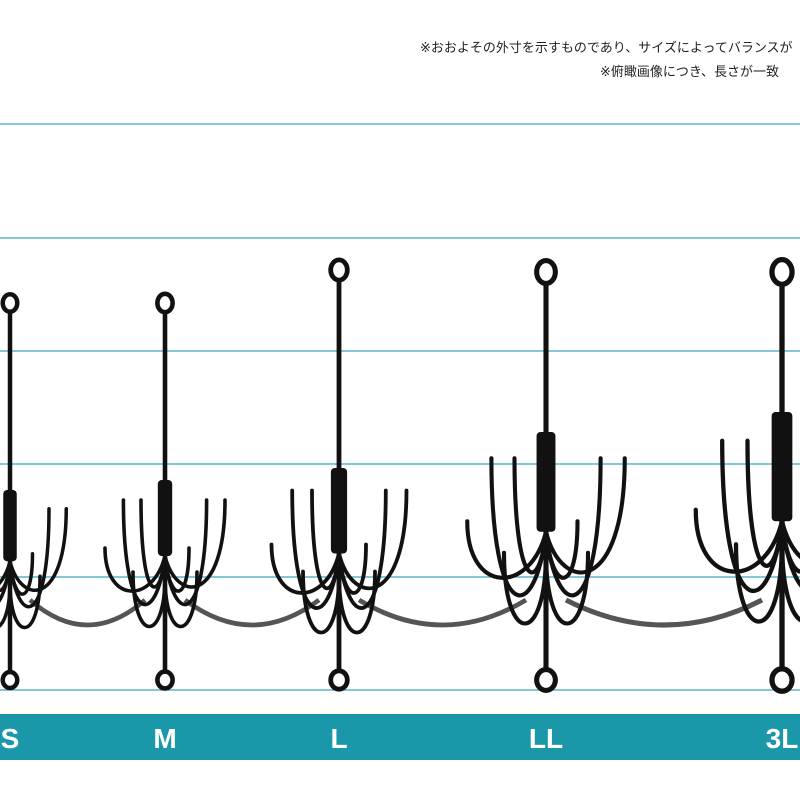 This screenshot has width=800, height=800. Describe the element at coordinates (782, 738) in the screenshot. I see `size-label: 3L` at that location.